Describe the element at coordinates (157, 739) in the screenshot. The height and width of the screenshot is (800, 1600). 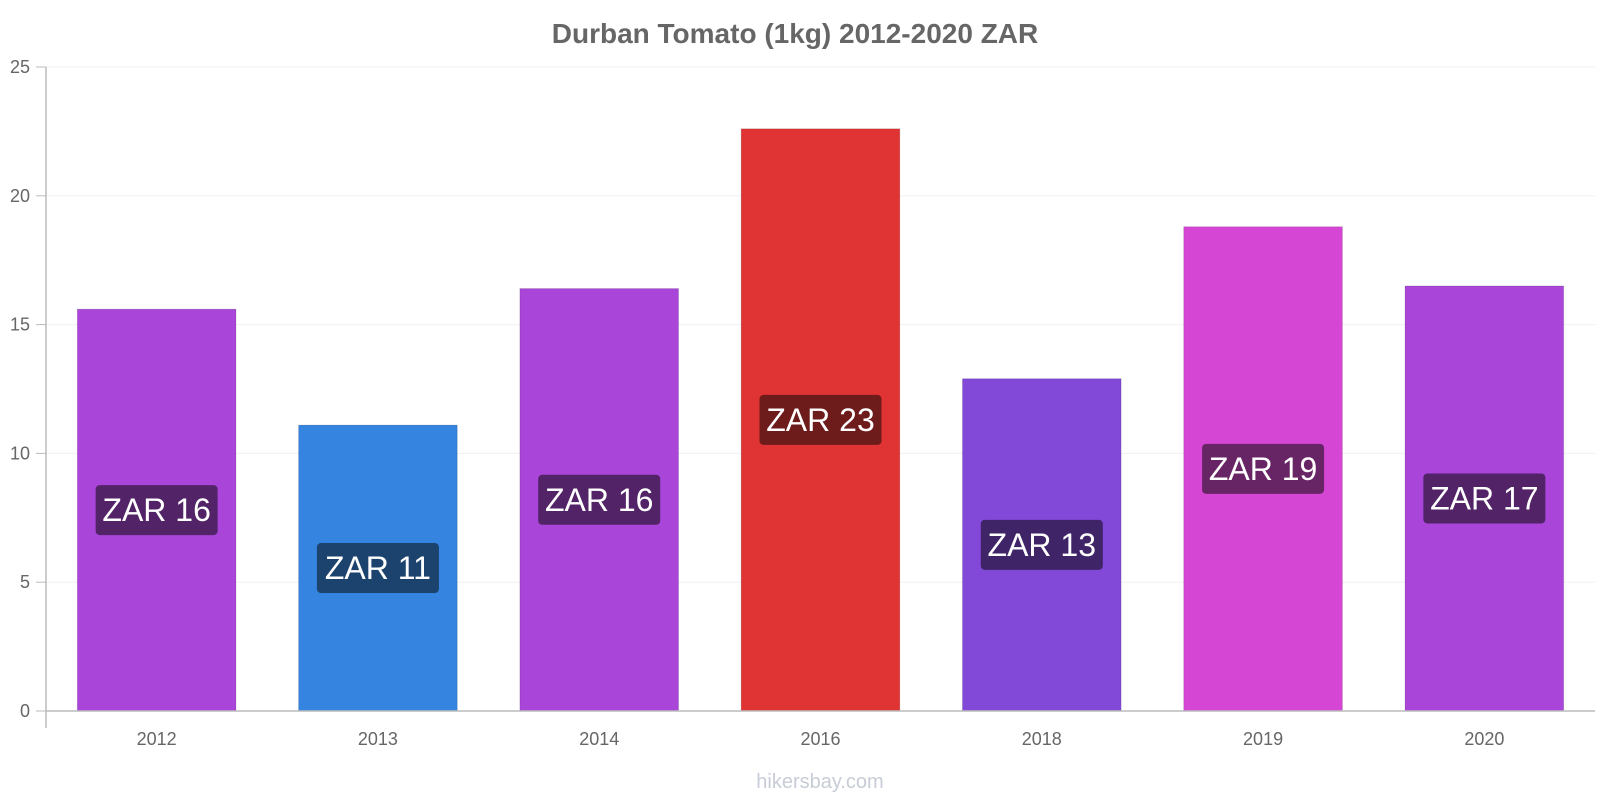
I see `x-tick-label: 2012` at that location.